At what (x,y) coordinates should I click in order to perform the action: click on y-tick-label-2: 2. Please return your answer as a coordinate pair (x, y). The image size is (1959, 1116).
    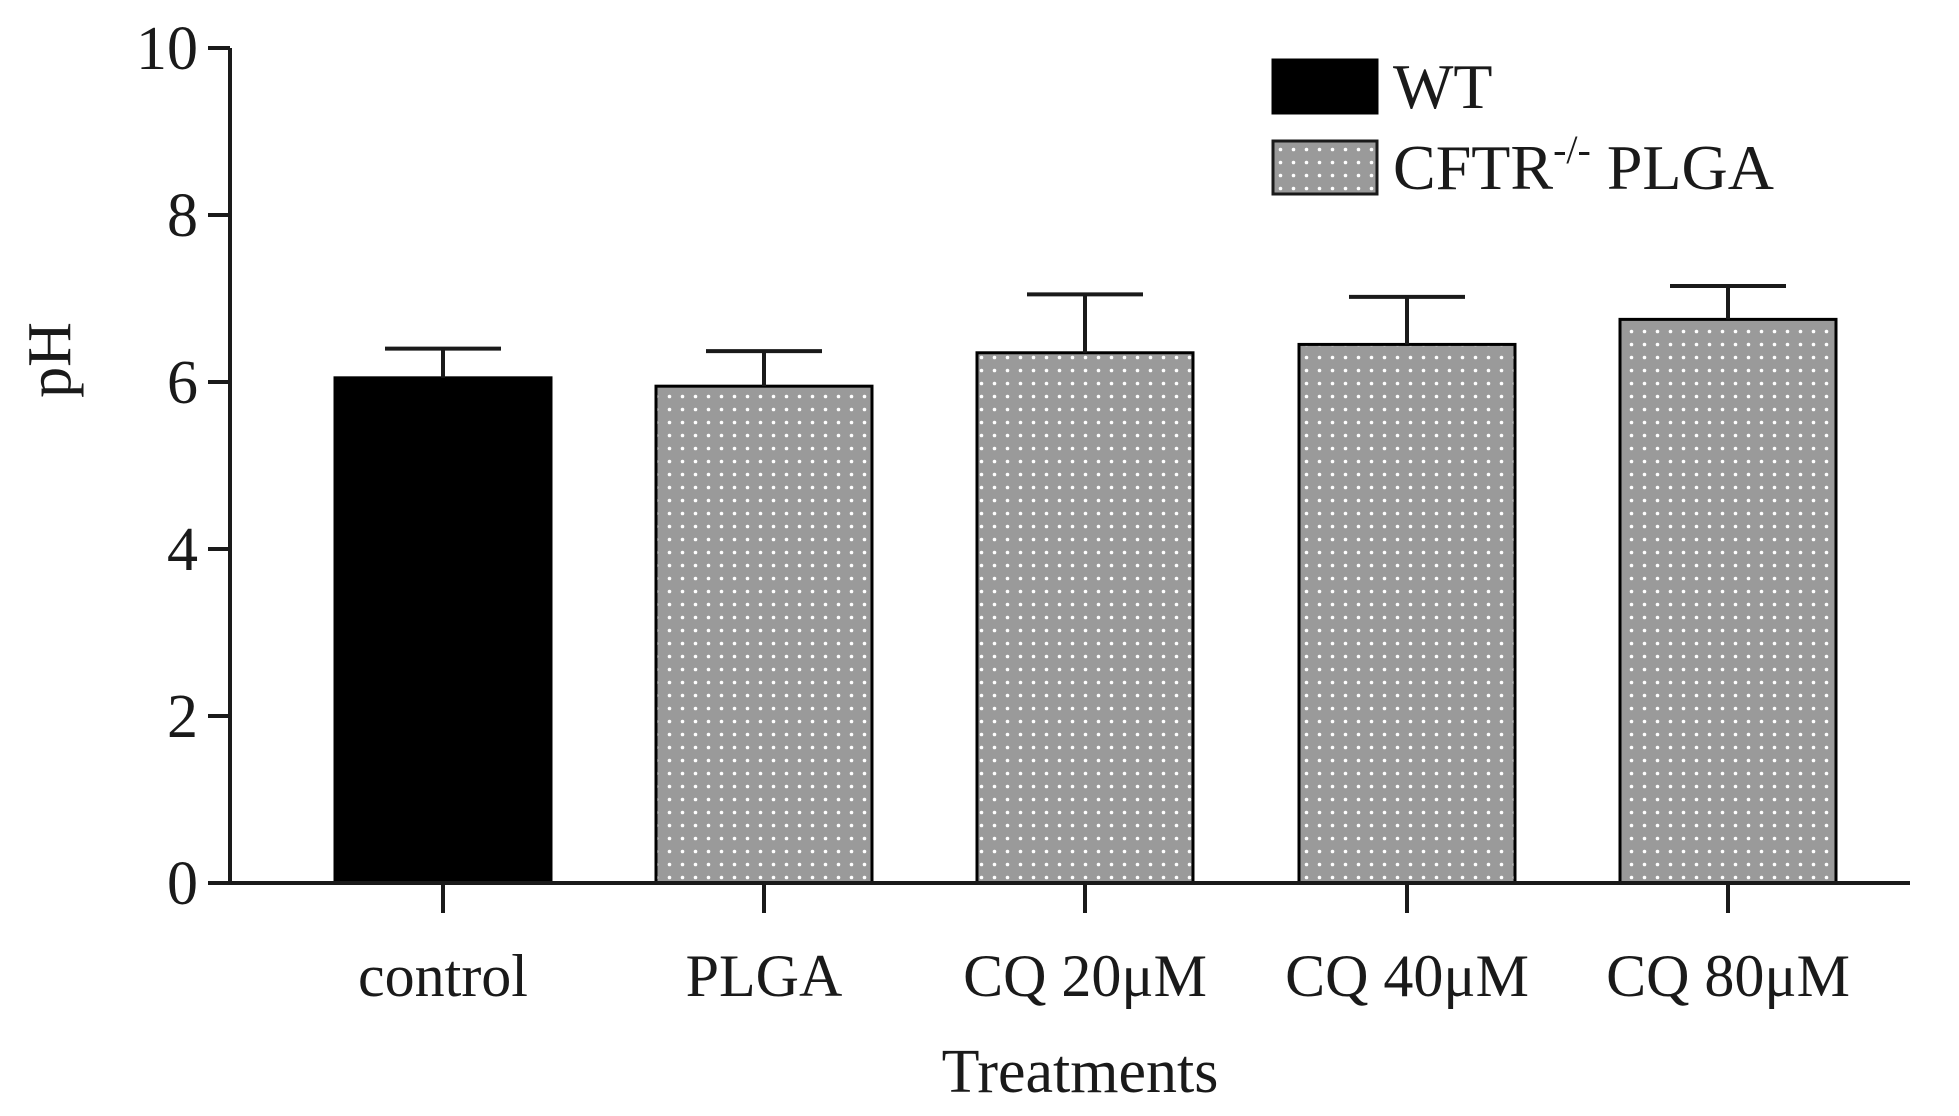
    Looking at the image, I should click on (182, 717).